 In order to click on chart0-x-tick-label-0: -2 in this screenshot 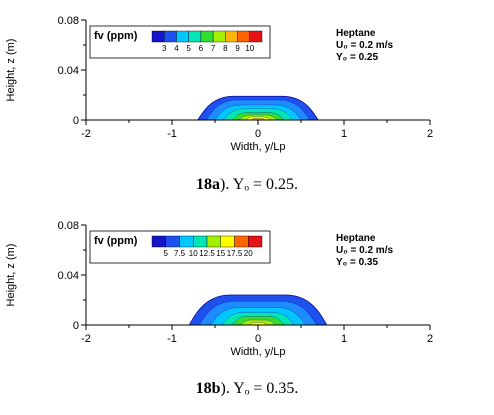, I will do `click(86, 134)`.